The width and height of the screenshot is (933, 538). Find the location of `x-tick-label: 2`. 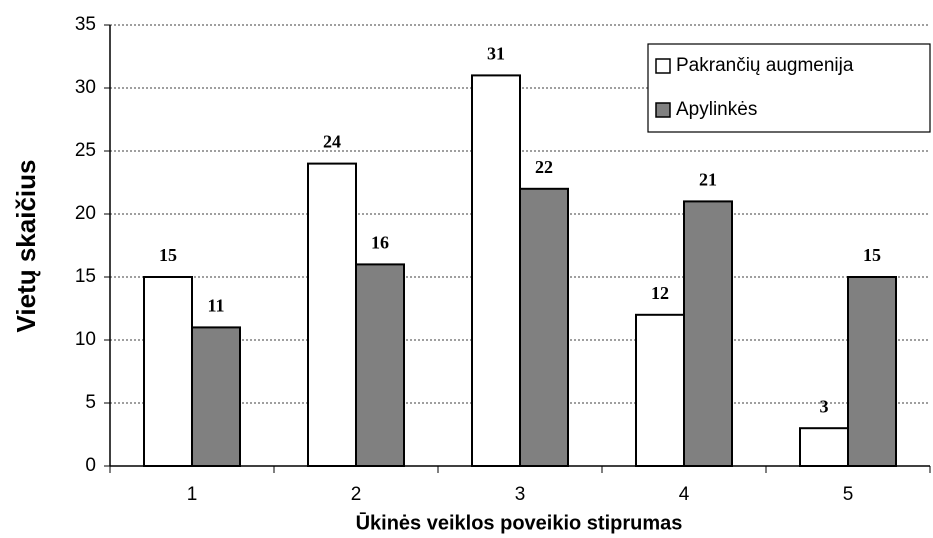

x-tick-label: 2 is located at coordinates (356, 494).